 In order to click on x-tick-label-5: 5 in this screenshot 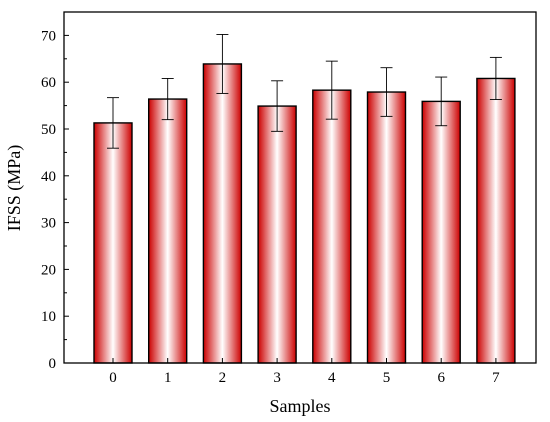, I will do `click(387, 378)`.